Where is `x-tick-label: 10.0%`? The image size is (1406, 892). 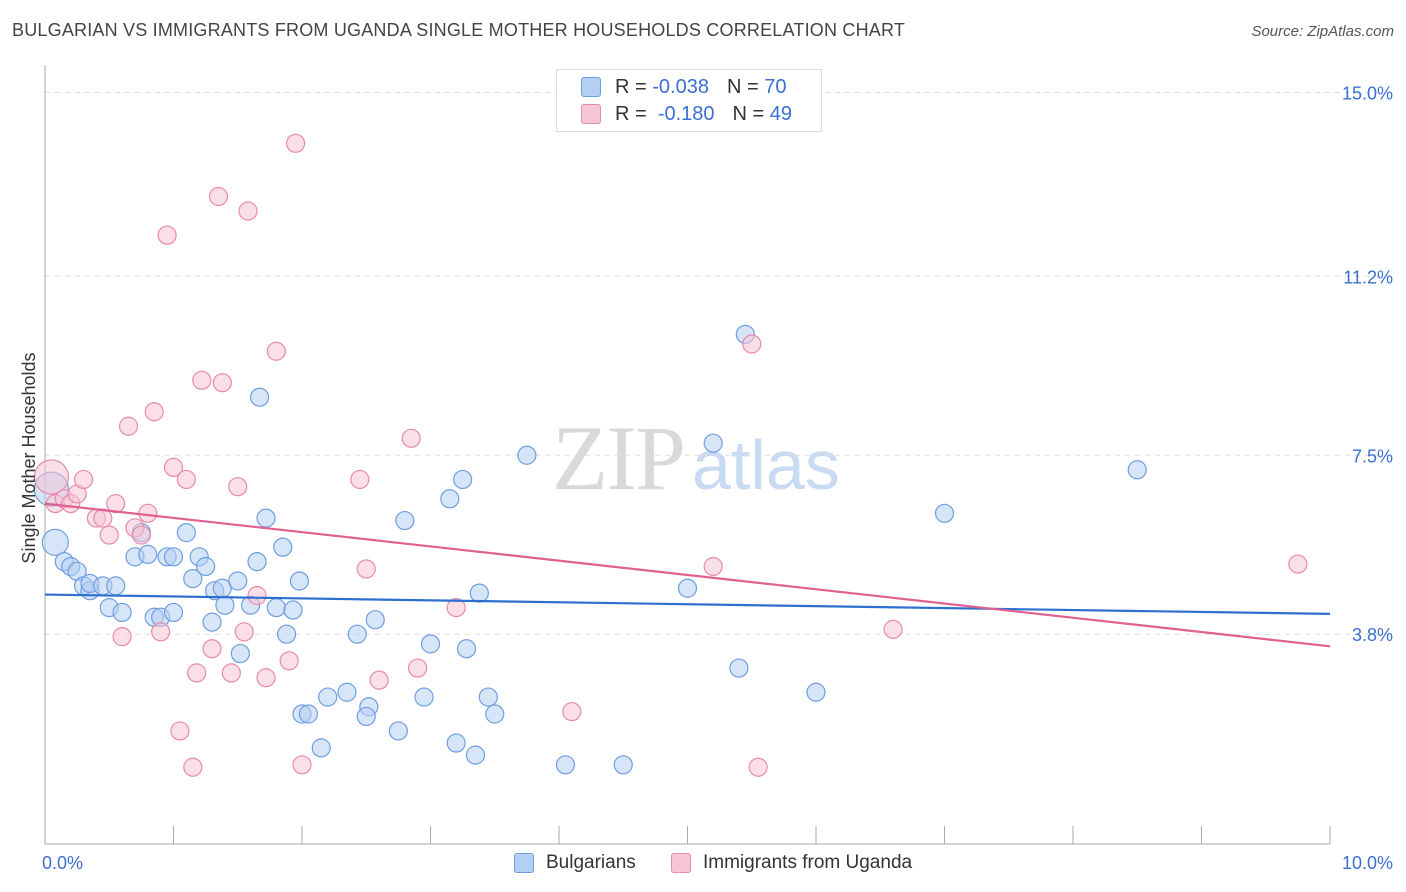 x-tick-label: 10.0% is located at coordinates (1367, 863).